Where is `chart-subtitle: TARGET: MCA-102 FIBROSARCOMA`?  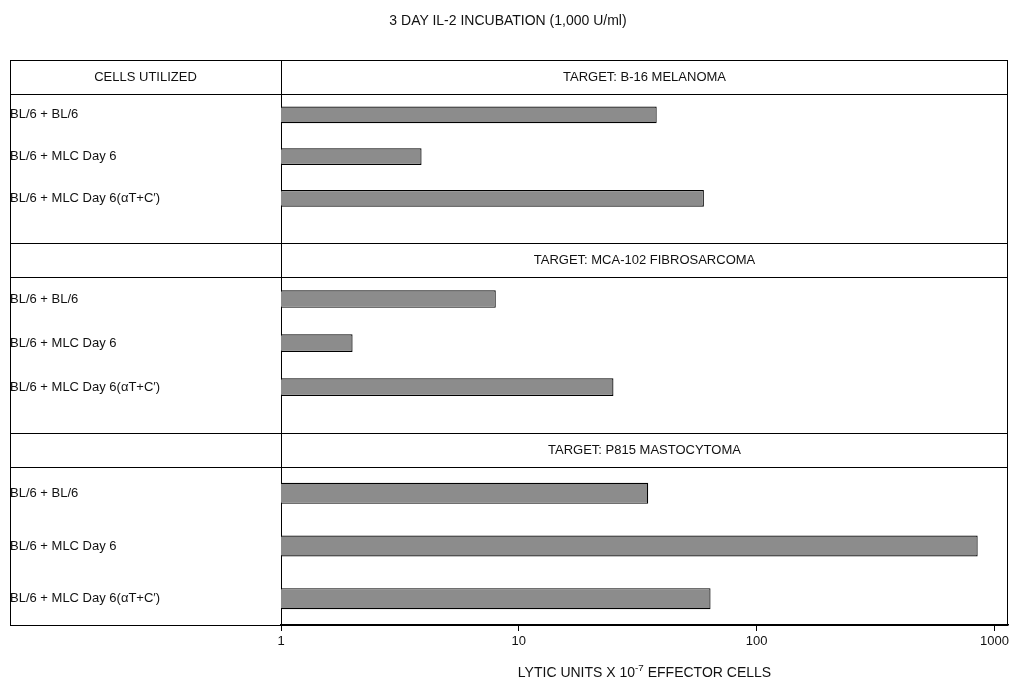
chart-subtitle: TARGET: MCA-102 FIBROSARCOMA is located at coordinates (644, 260).